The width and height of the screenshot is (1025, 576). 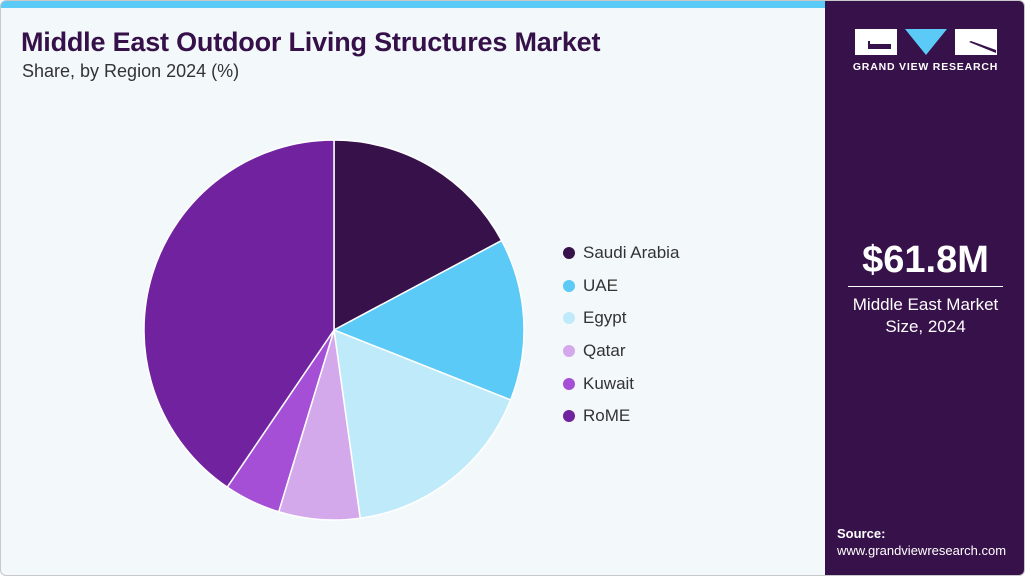 I want to click on legend-label: Egypt, so click(x=605, y=318).